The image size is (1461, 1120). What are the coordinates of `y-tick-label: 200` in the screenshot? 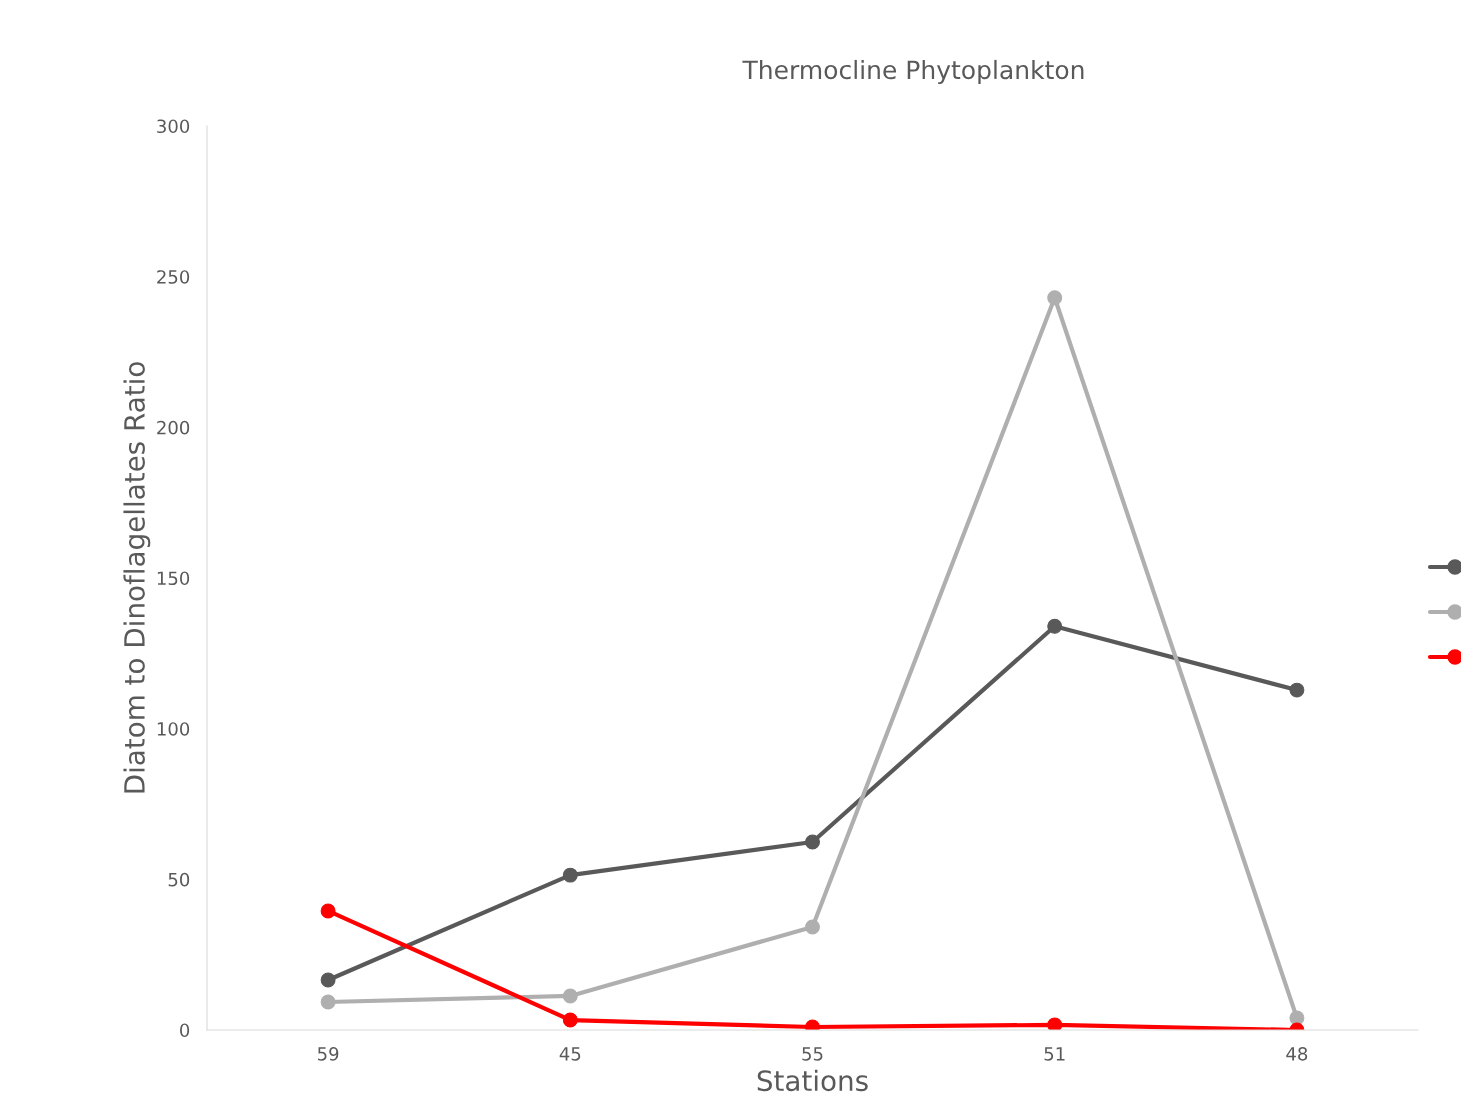 It's located at (173, 427).